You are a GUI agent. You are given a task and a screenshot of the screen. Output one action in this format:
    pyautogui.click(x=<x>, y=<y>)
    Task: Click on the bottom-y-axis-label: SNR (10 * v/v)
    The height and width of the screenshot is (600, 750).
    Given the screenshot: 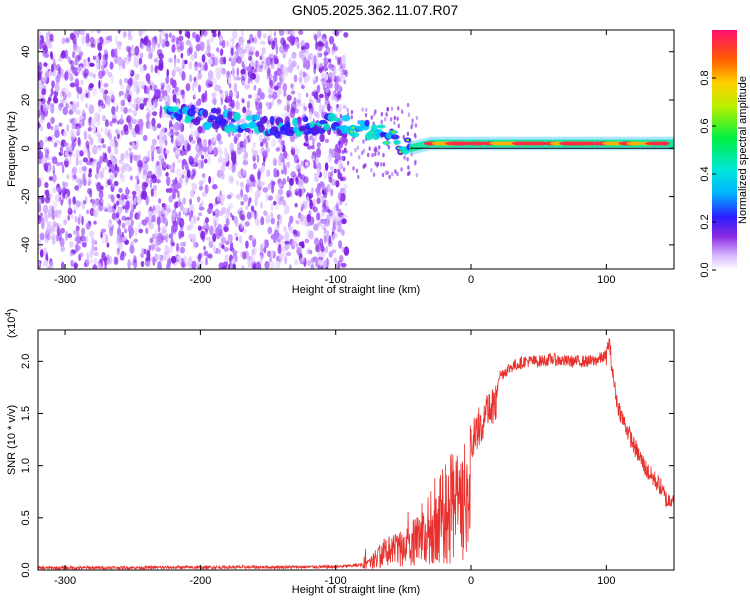 What is the action you would take?
    pyautogui.click(x=12, y=440)
    